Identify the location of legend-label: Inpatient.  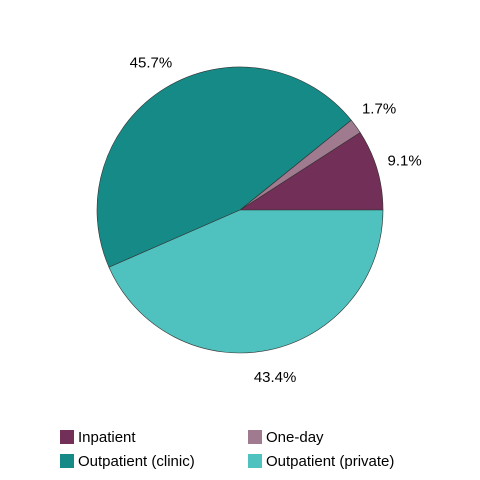
(107, 437).